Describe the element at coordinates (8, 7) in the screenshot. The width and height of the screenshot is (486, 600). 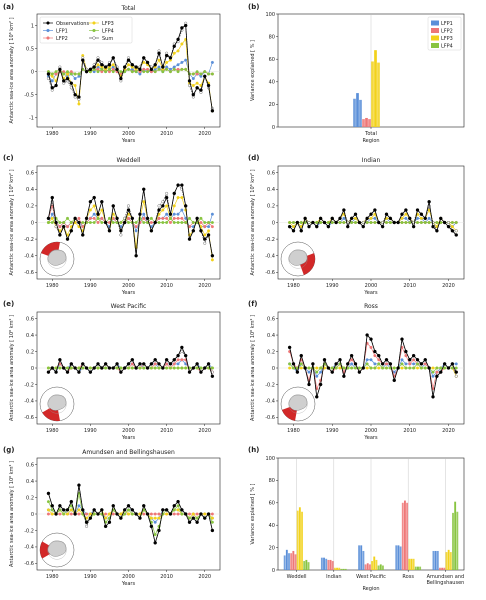
I see `panel-label: (a)` at that location.